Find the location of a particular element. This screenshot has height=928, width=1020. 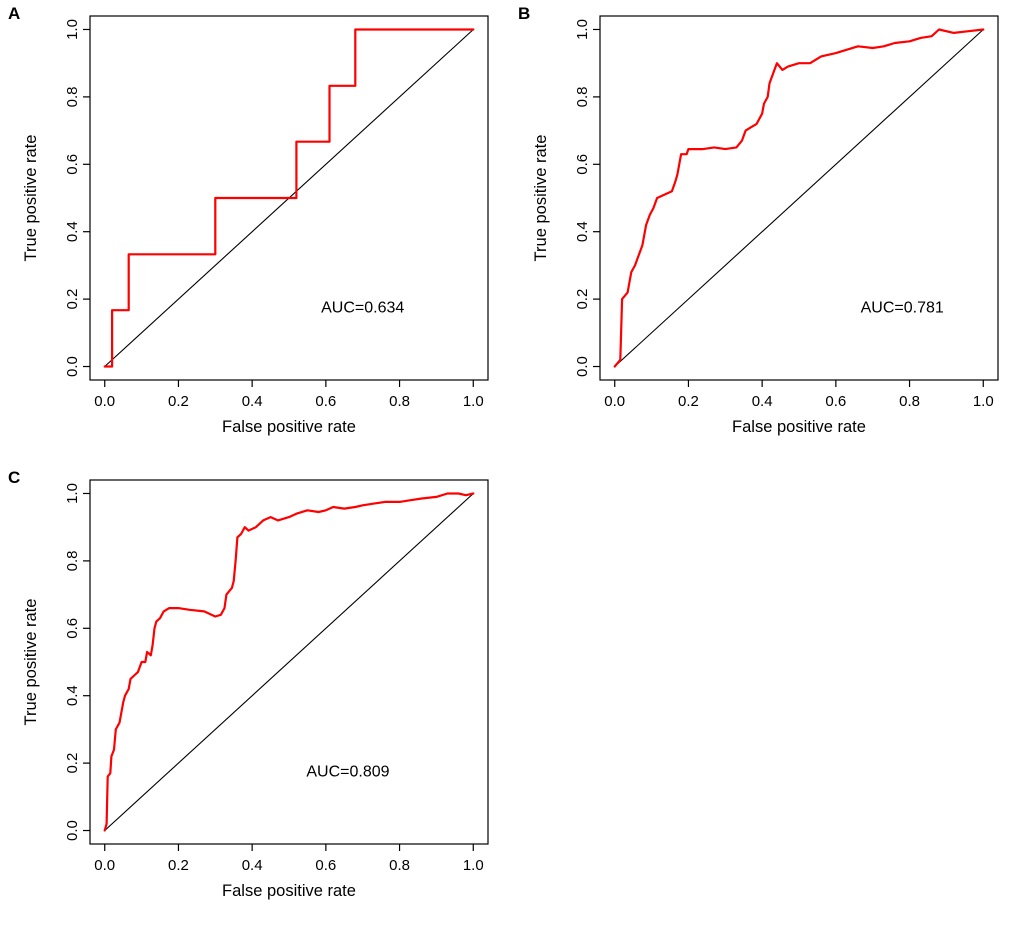

auc-annotation: AUC=0.809 is located at coordinates (347, 772).